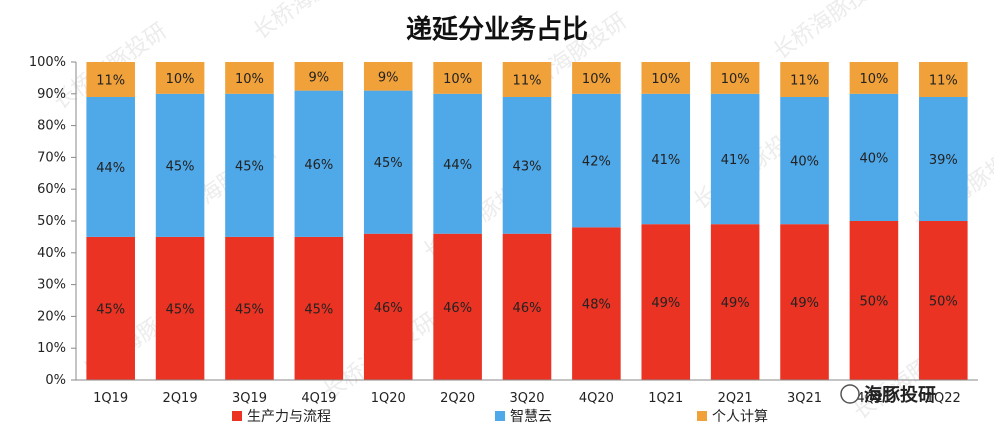  Describe the element at coordinates (735, 398) in the screenshot. I see `x-tick-label: 2Q21` at that location.